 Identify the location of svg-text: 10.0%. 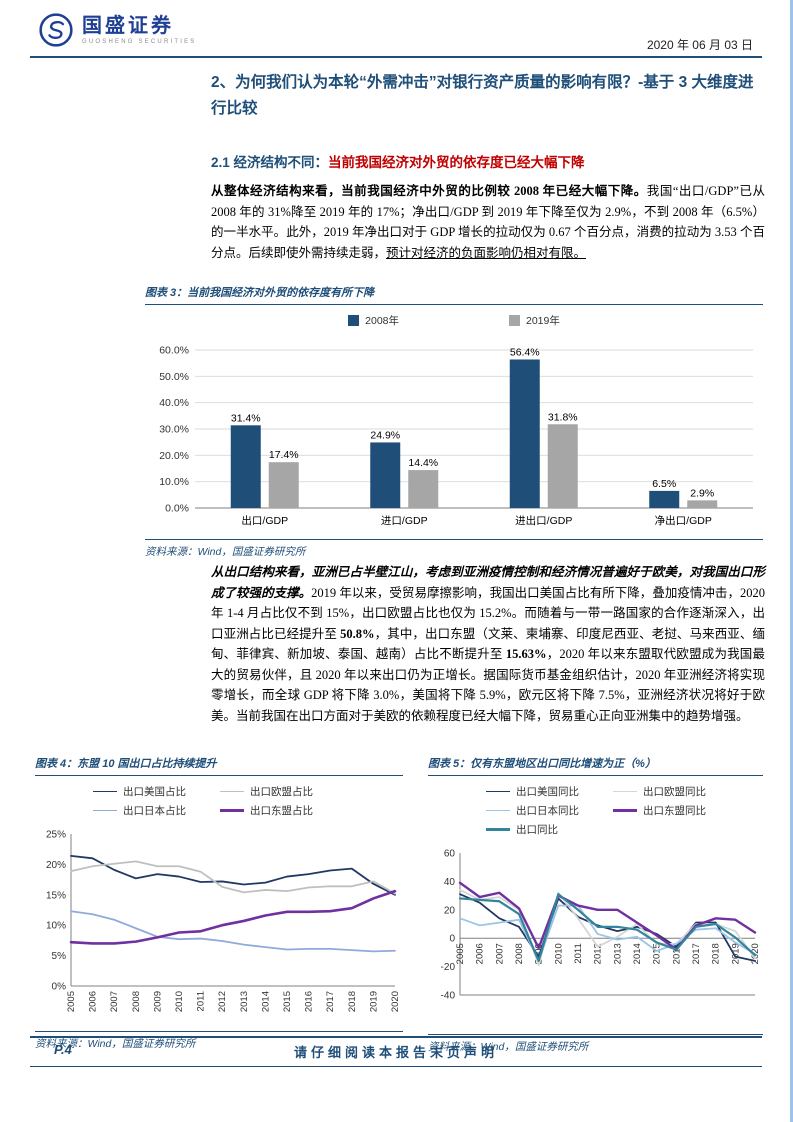
(174, 482).